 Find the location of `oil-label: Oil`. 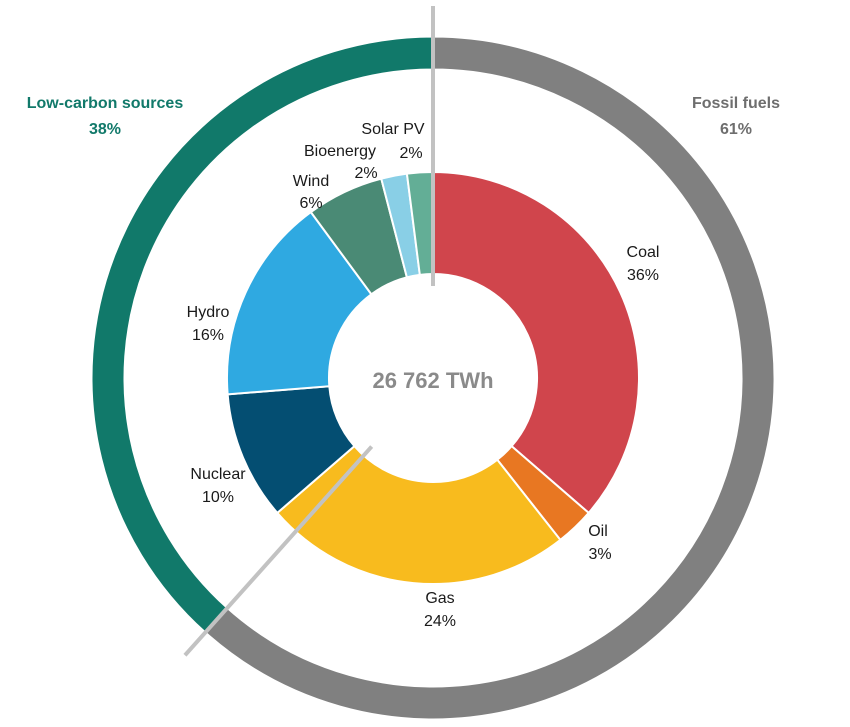

oil-label: Oil is located at coordinates (598, 531).